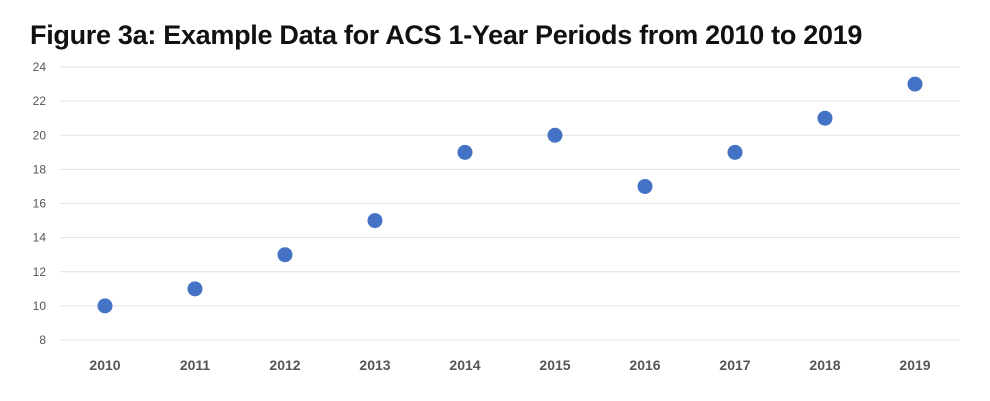 This screenshot has width=990, height=401. What do you see at coordinates (40, 135) in the screenshot?
I see `y-tick-label: 20` at bounding box center [40, 135].